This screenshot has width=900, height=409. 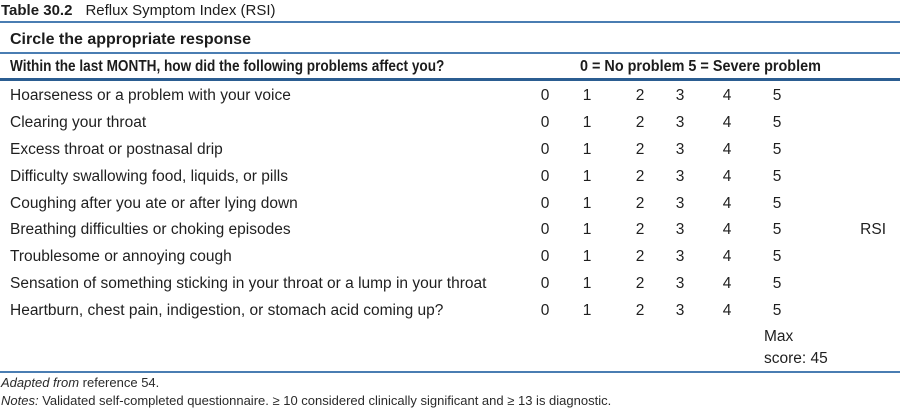 I want to click on divider-top, so click(x=450, y=22).